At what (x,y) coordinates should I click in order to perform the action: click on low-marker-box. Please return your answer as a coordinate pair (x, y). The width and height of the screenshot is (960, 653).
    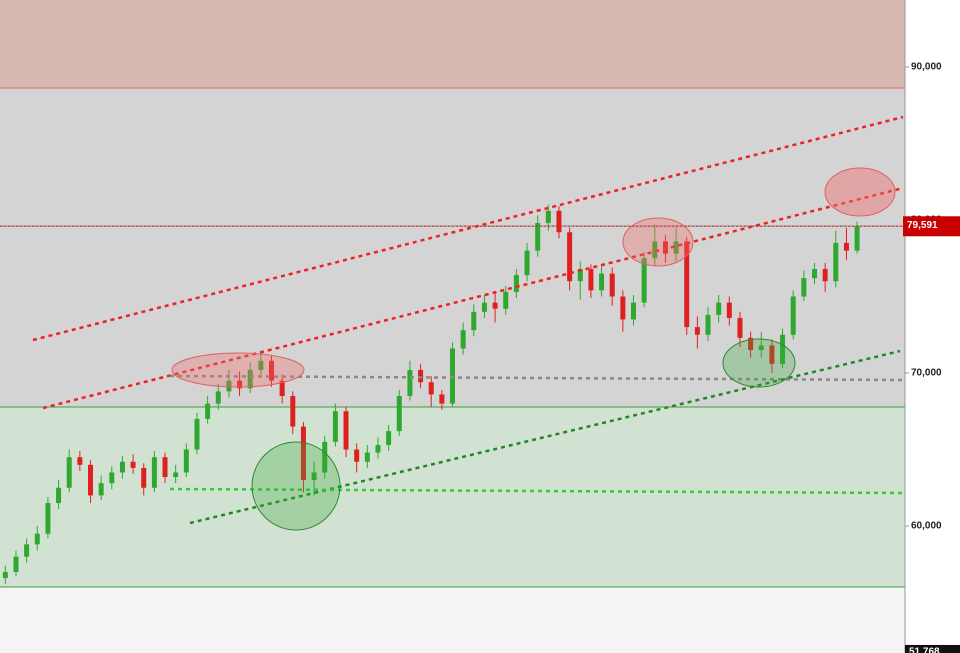
    Looking at the image, I should click on (932, 648).